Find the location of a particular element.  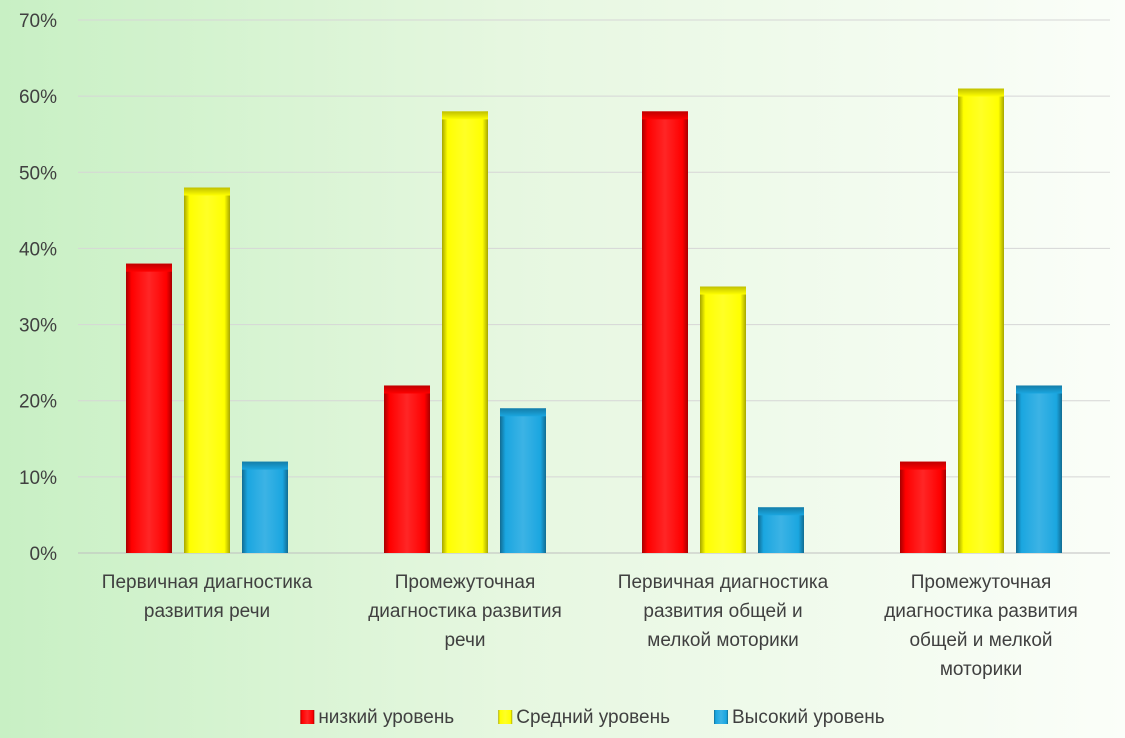

y-tick-label: 10% is located at coordinates (38, 478).